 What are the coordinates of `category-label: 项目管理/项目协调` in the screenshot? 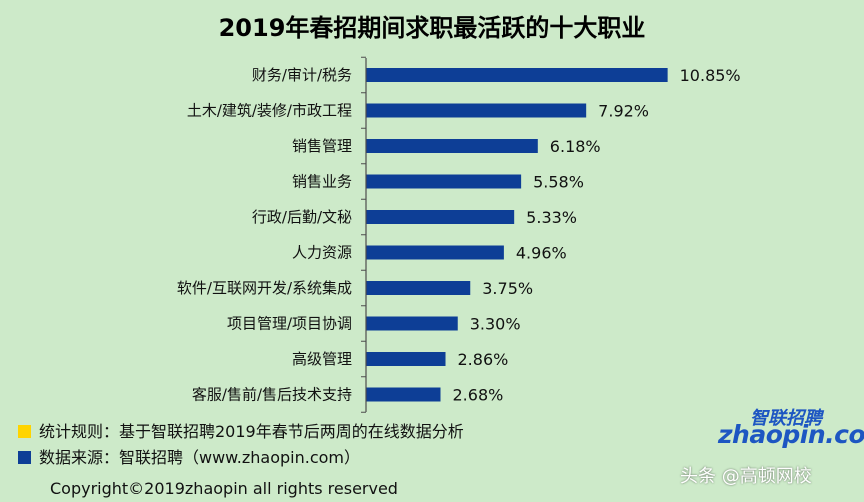 It's located at (289, 324).